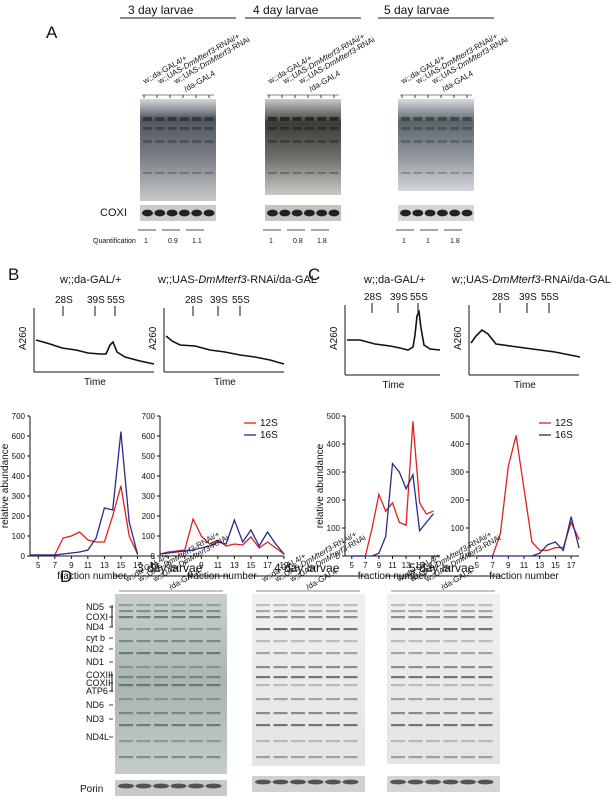 The image size is (616, 800). Describe the element at coordinates (114, 241) in the screenshot. I see `quantification-label: Quantification` at that location.